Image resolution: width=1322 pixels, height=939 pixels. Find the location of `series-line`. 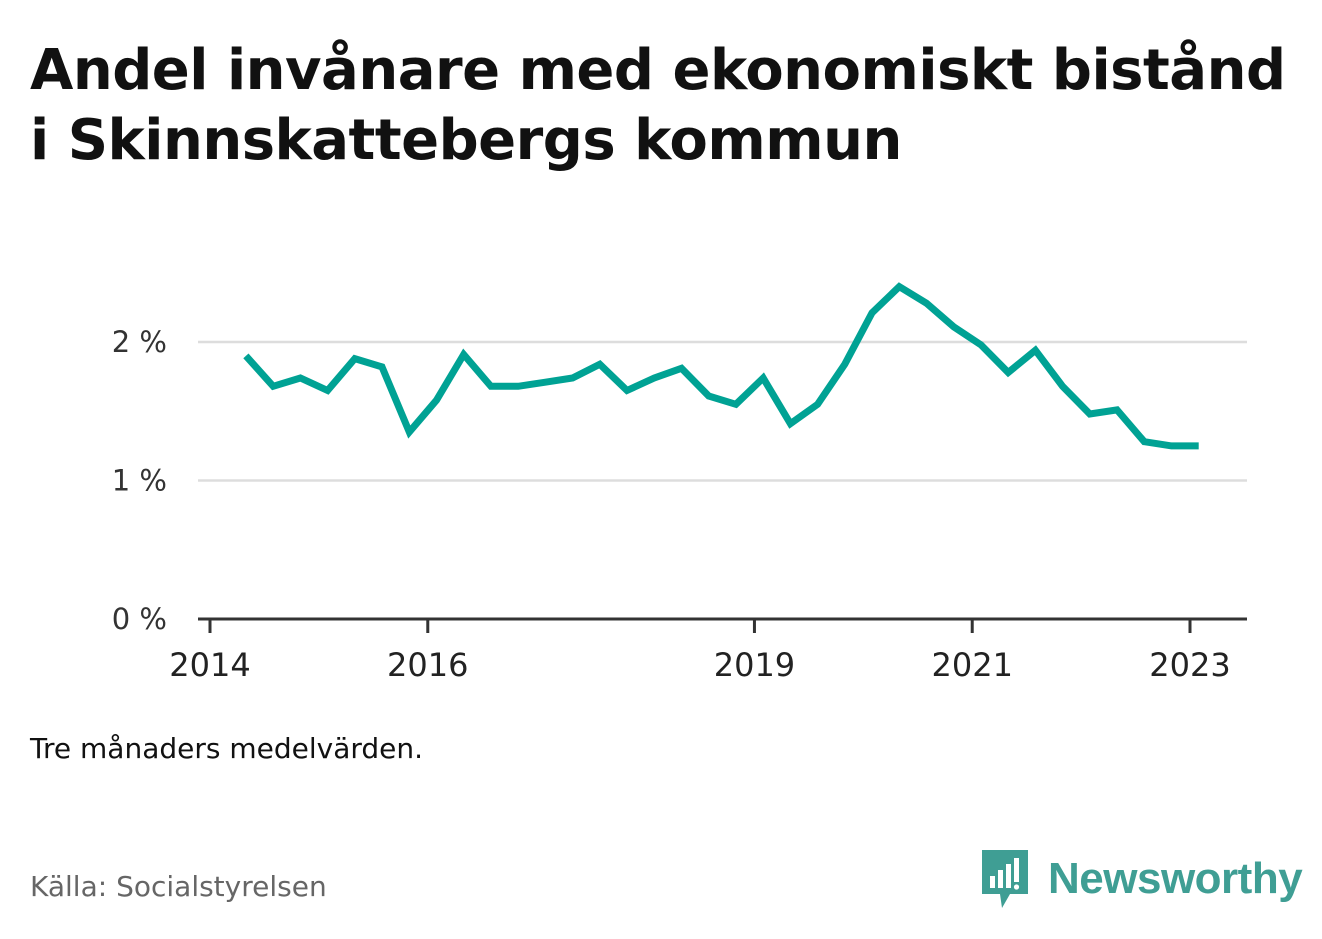

series-line is located at coordinates (721, 366).